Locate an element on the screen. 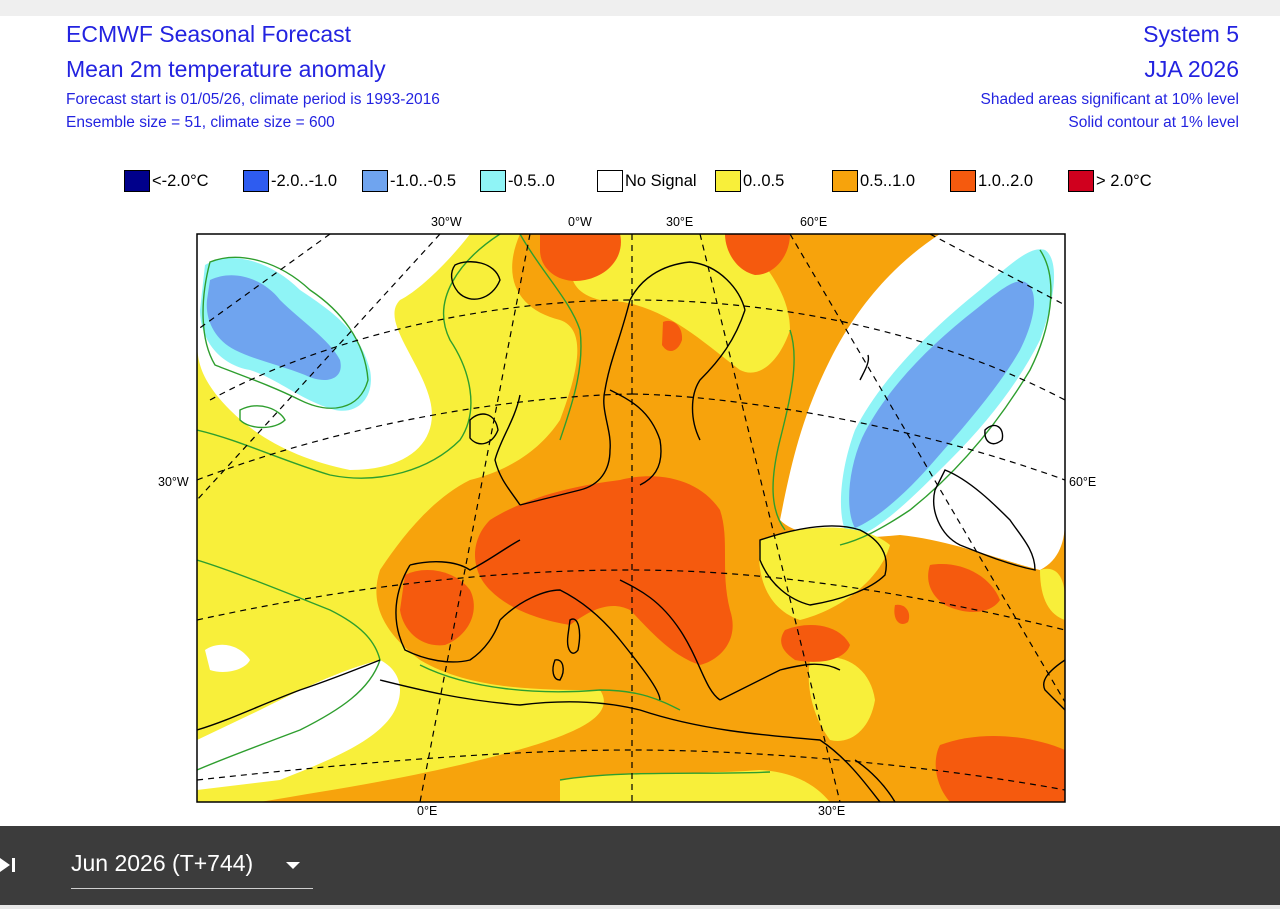 This screenshot has height=909, width=1280. map-subtitle: Mean 2m temperature anomaly is located at coordinates (226, 69).